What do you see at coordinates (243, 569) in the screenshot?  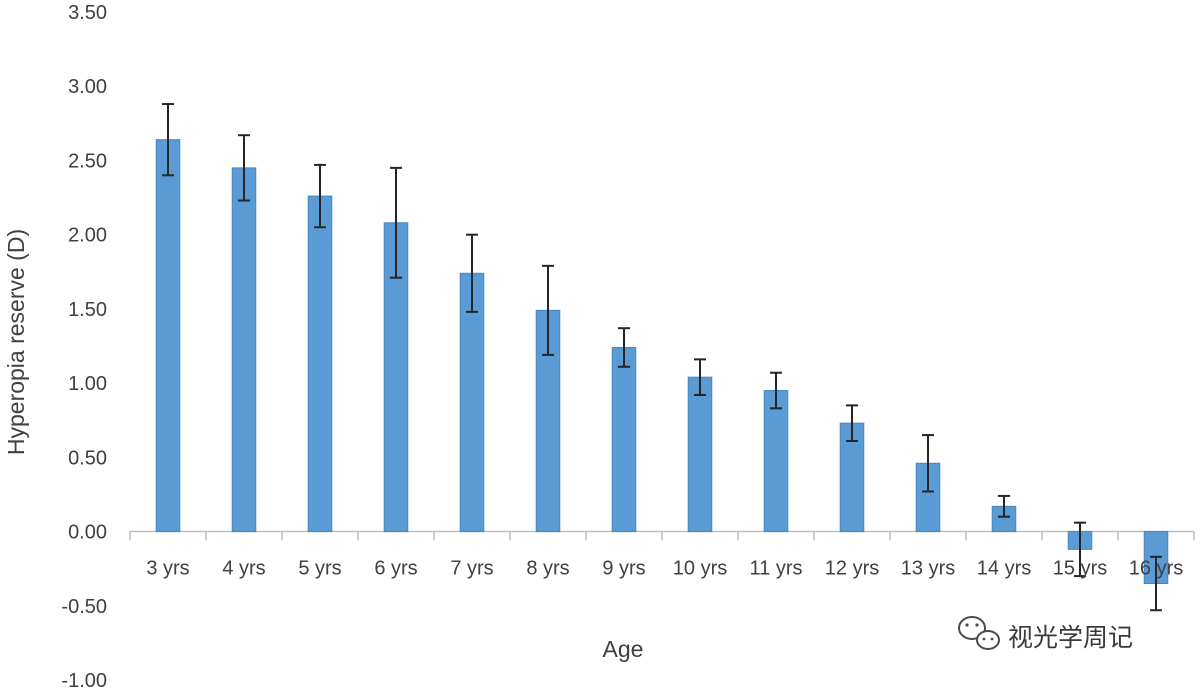 I see `x-tick-label: 4 yrs` at bounding box center [243, 569].